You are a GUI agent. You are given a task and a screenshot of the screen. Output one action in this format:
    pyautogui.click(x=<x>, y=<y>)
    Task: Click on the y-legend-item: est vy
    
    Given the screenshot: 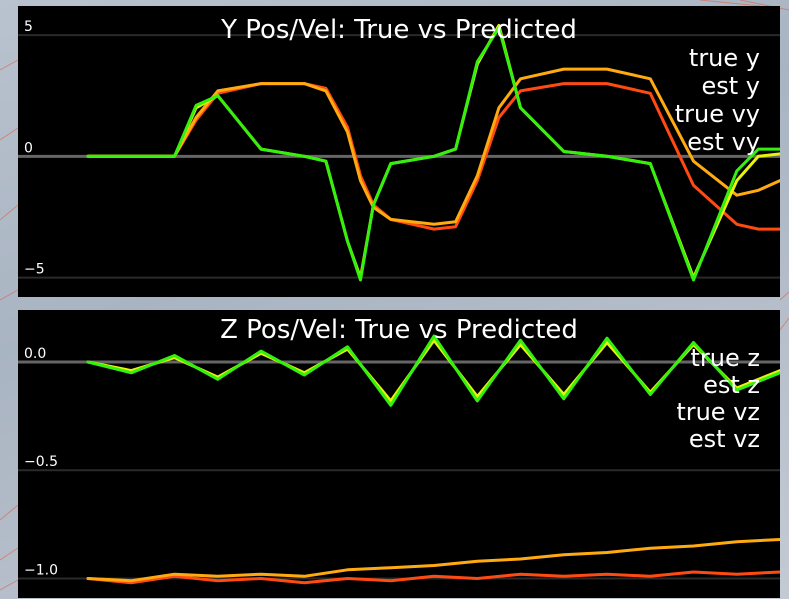 What is the action you would take?
    pyautogui.click(x=723, y=142)
    